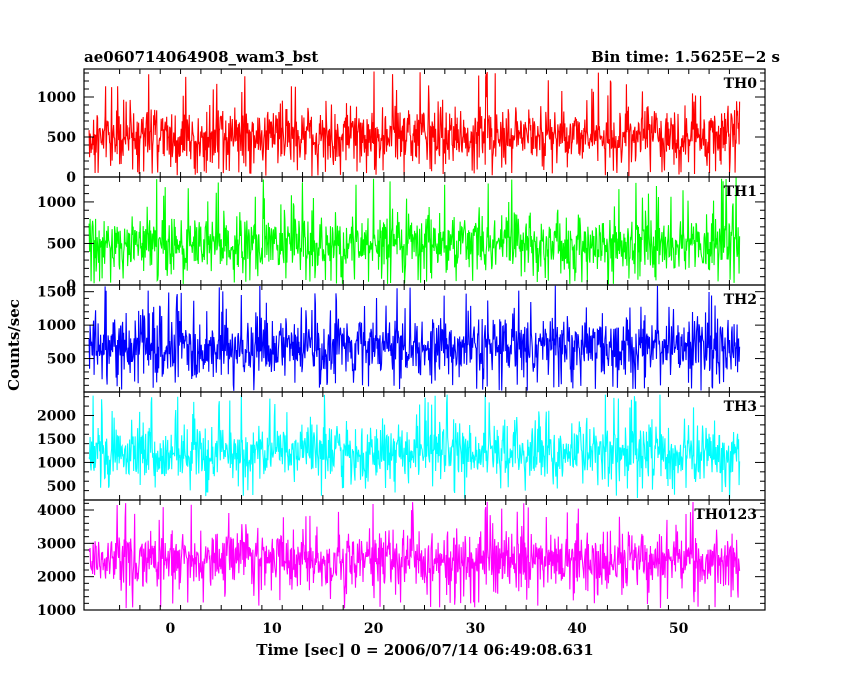 The height and width of the screenshot is (680, 850). Describe the element at coordinates (272, 629) in the screenshot. I see `x-tick-label: 10` at that location.